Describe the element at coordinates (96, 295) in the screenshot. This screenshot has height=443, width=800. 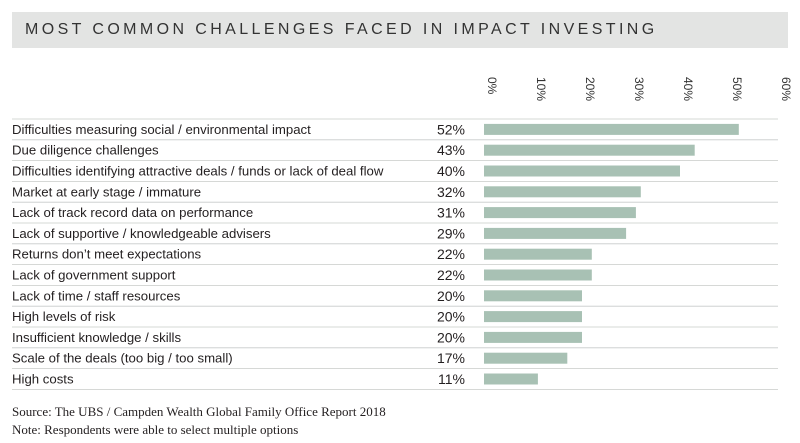
I see `category-label: Lack of time / staff resources` at that location.